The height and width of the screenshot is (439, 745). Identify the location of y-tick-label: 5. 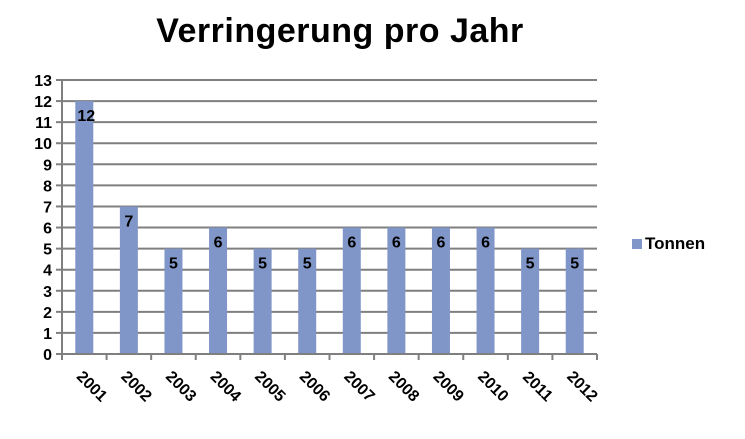
(47, 250).